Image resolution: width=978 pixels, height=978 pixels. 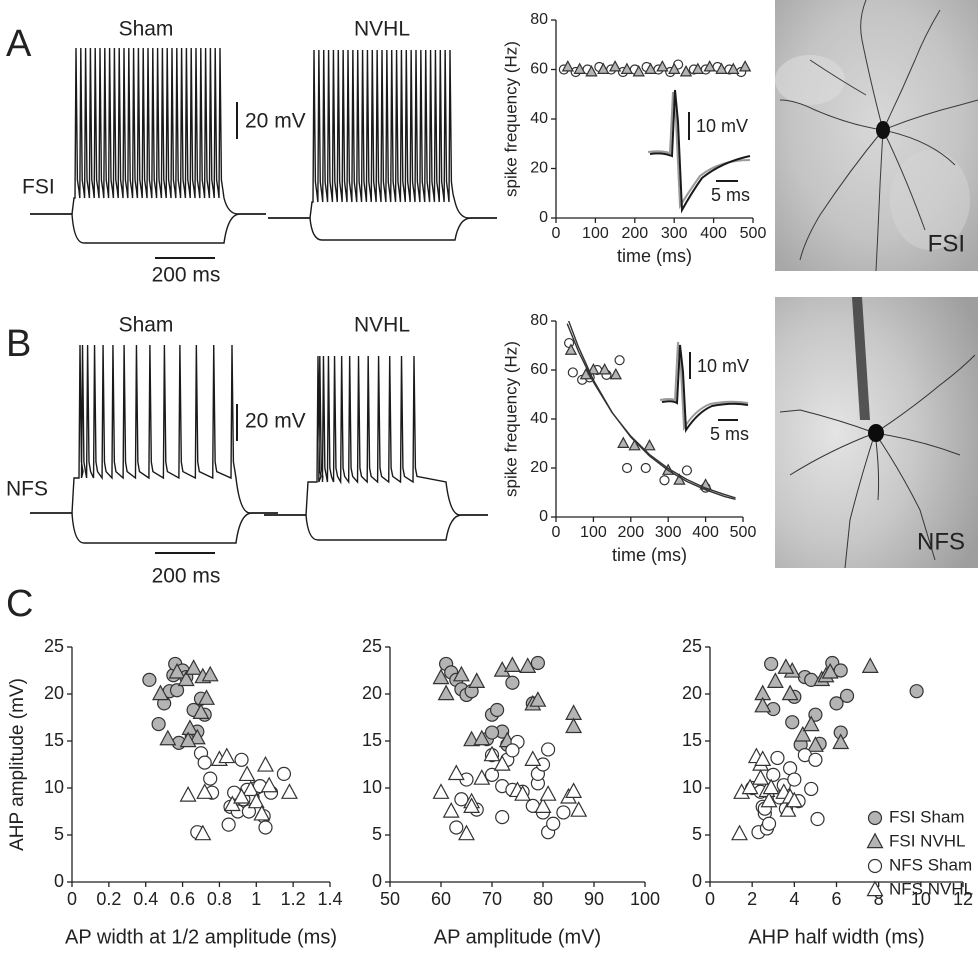 I want to click on x-tick-label: 0.4, so click(x=145, y=899).